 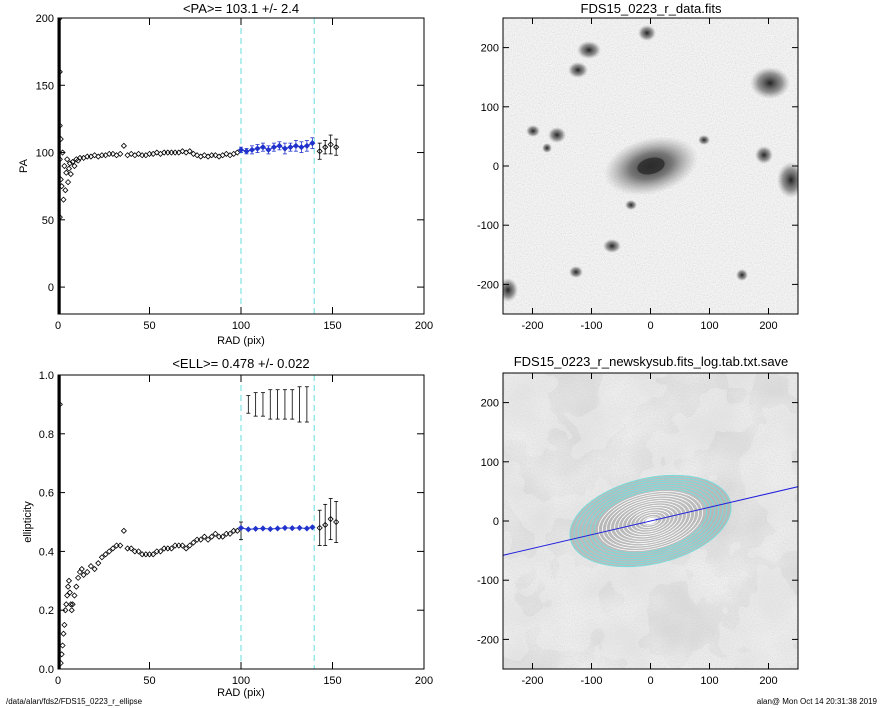 What do you see at coordinates (332, 681) in the screenshot?
I see `ell-x-tick-label-3: 150` at bounding box center [332, 681].